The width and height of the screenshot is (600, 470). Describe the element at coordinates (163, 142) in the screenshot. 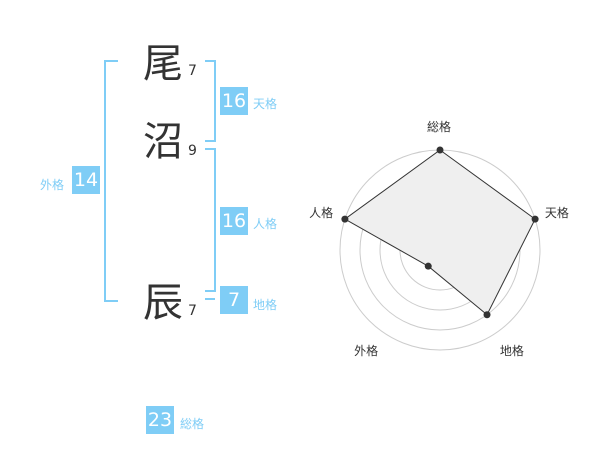

I see `name-char-2: 沼` at that location.